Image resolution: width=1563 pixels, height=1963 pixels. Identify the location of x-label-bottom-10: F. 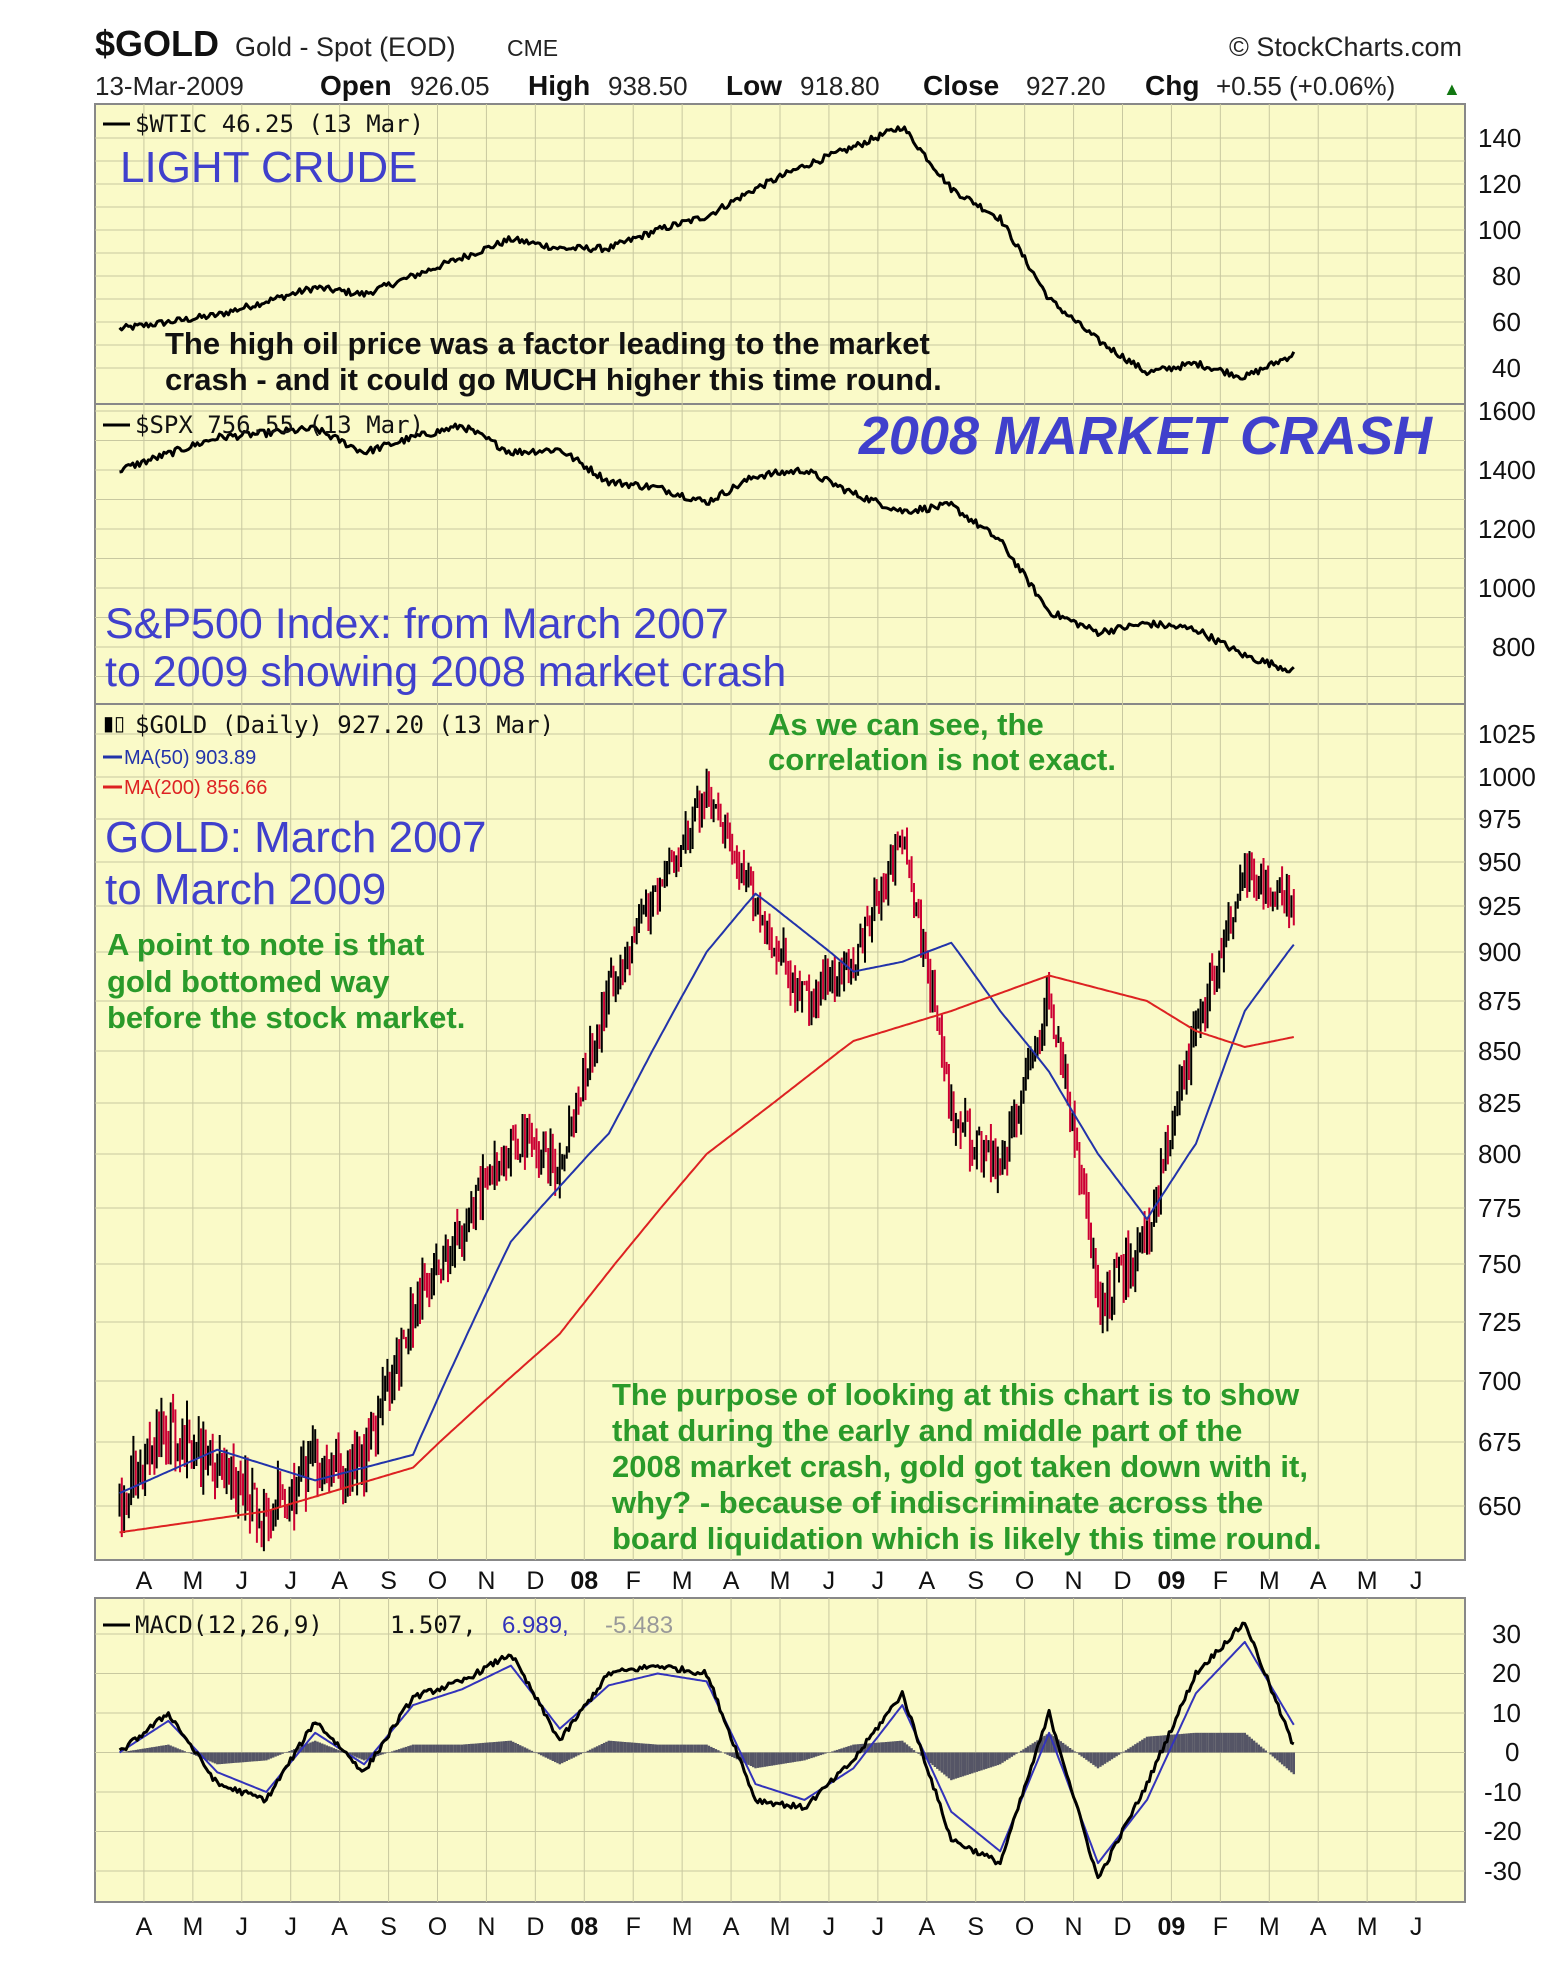
(633, 1927).